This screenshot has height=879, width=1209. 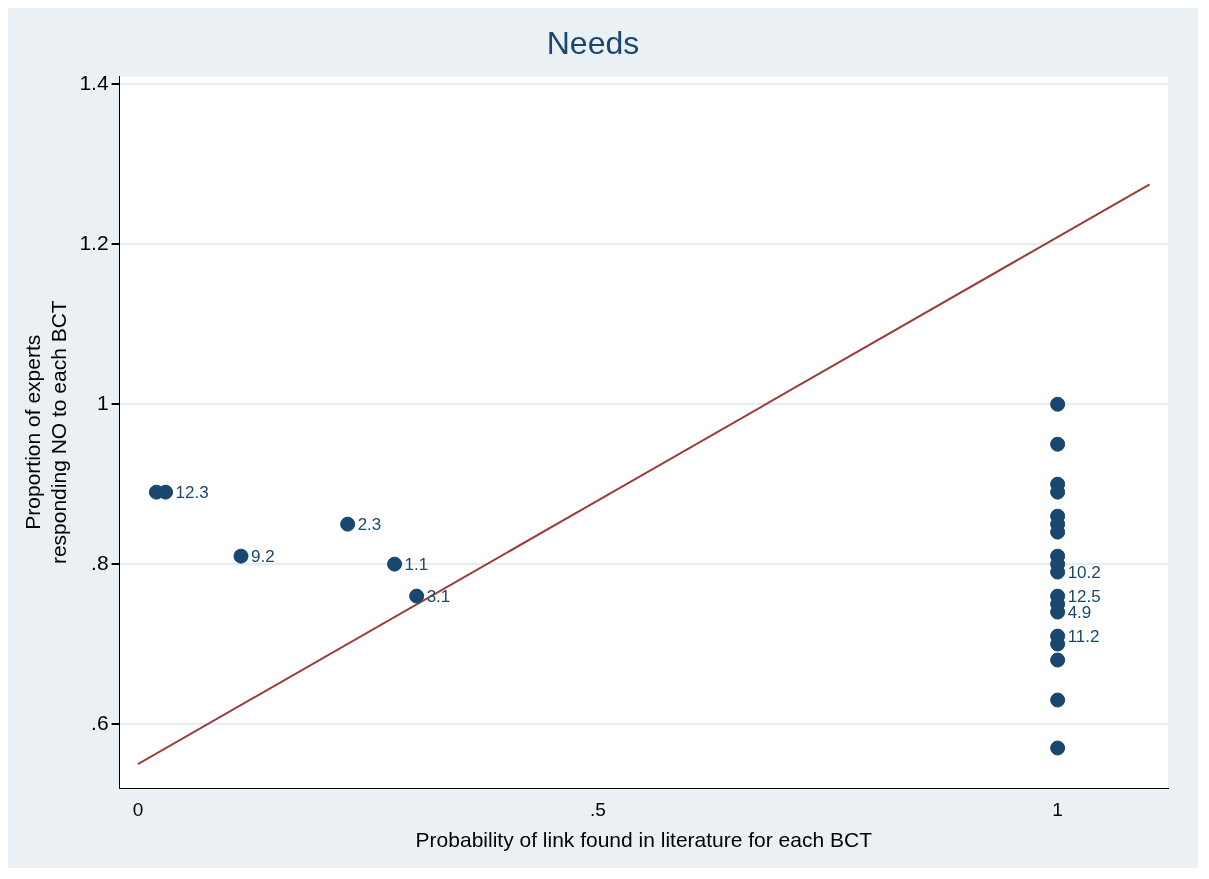 What do you see at coordinates (1083, 636) in the screenshot?
I see `annotation: 11.2` at bounding box center [1083, 636].